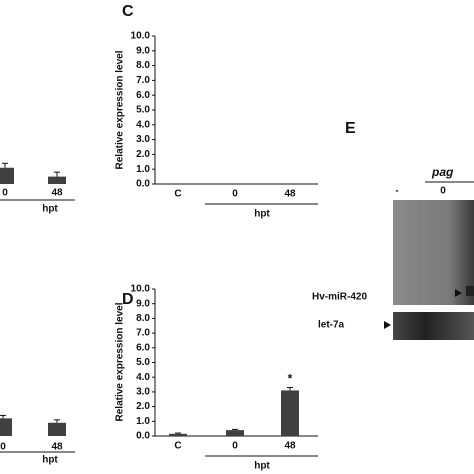 The width and height of the screenshot is (474, 474). I want to click on panel-letter: D, so click(128, 299).